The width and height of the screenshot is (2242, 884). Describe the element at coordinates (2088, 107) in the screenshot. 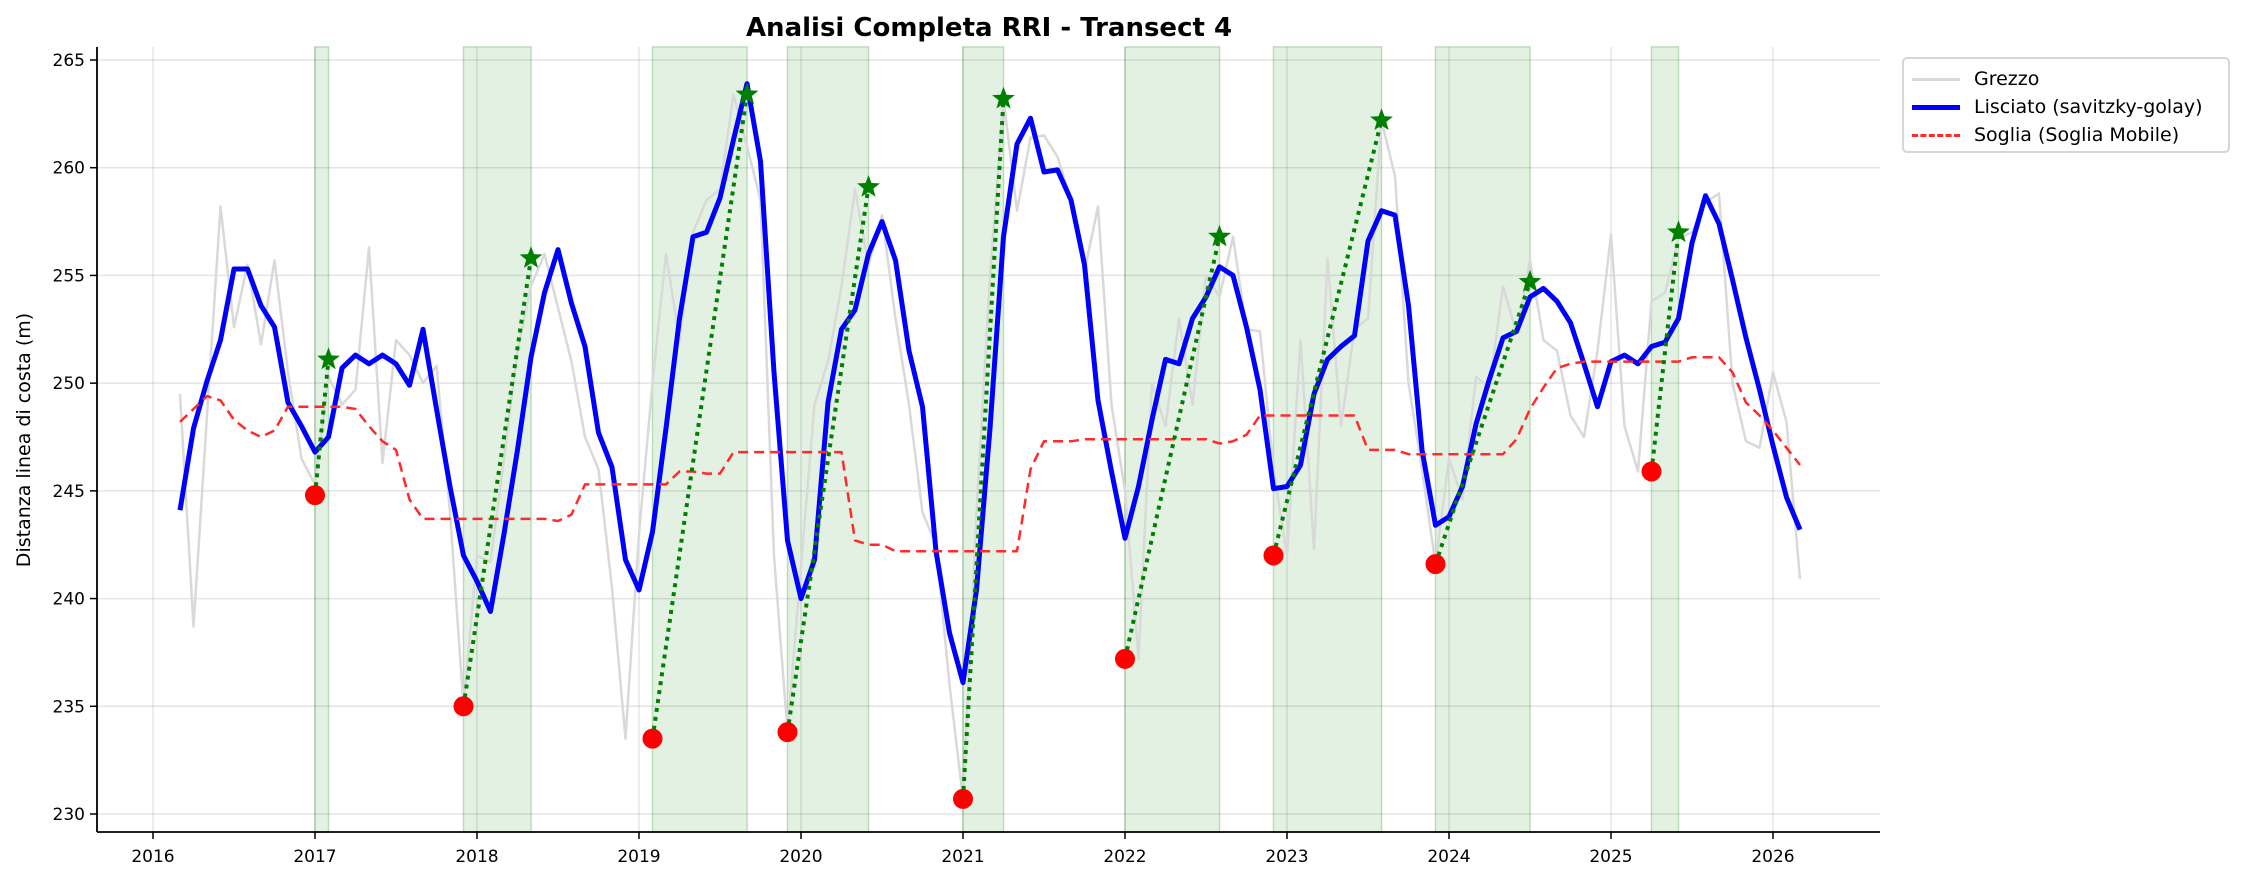

I see `legend-label-smoothed: Lisciato (savitzky-golay)` at that location.